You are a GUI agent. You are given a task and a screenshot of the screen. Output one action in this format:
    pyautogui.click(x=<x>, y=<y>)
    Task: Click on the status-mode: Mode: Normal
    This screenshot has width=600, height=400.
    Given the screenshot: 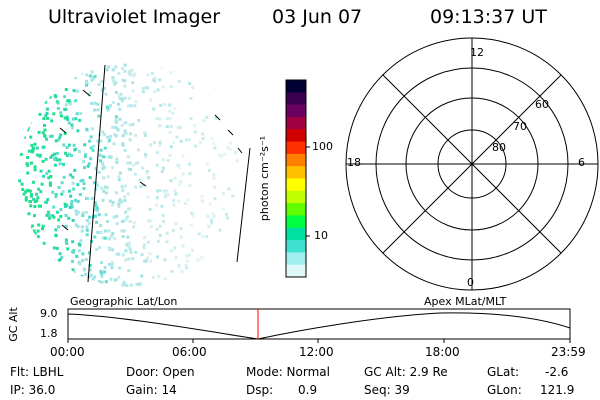 What is the action you would take?
    pyautogui.click(x=288, y=372)
    